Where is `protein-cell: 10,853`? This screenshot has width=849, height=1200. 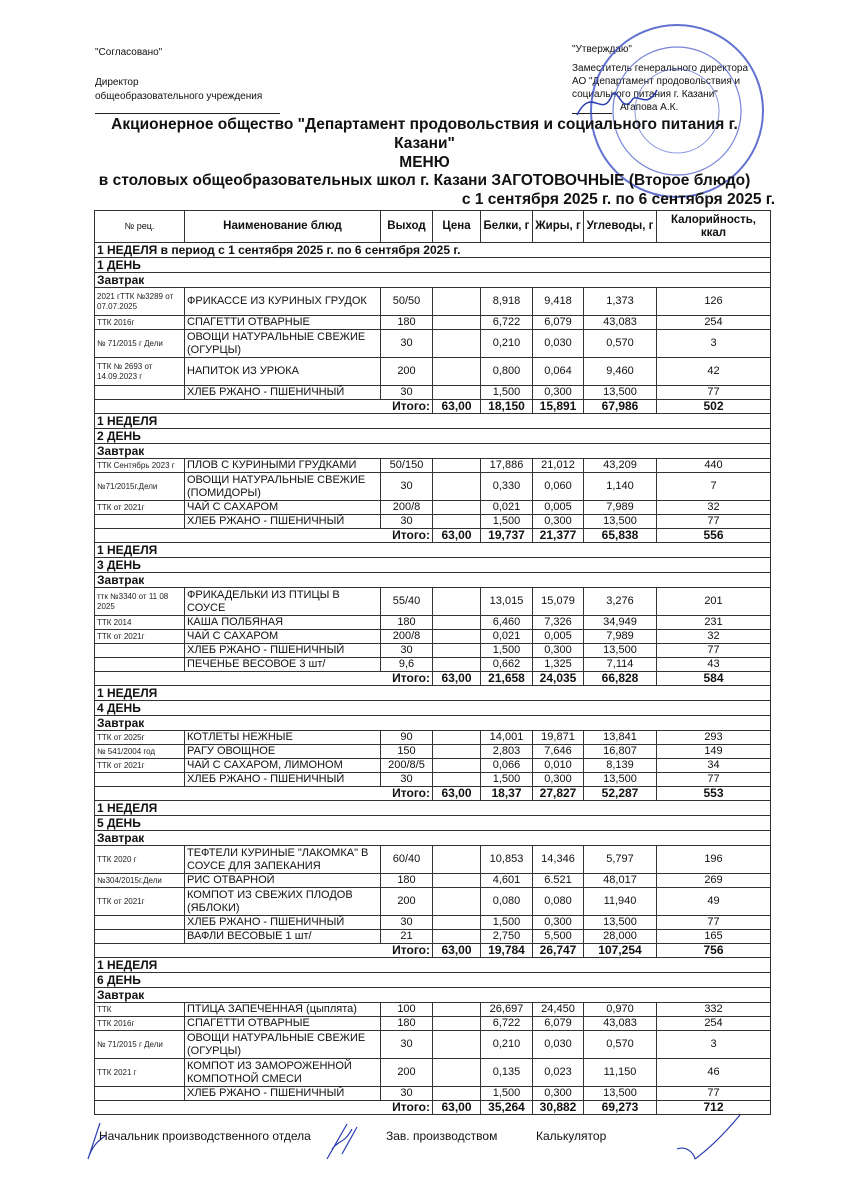 protein-cell: 10,853 is located at coordinates (506, 859).